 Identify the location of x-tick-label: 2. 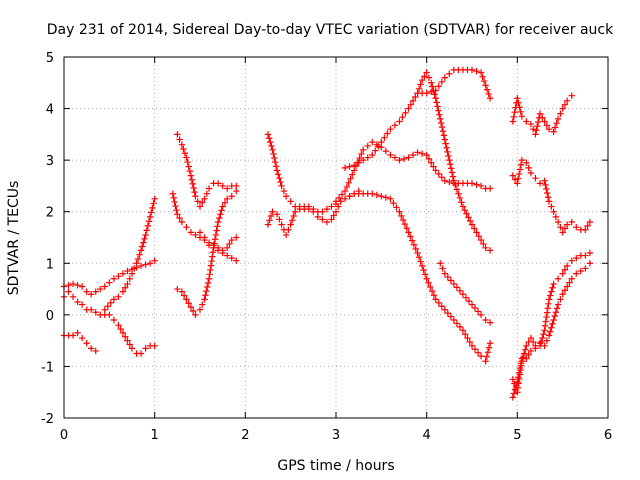
(245, 435).